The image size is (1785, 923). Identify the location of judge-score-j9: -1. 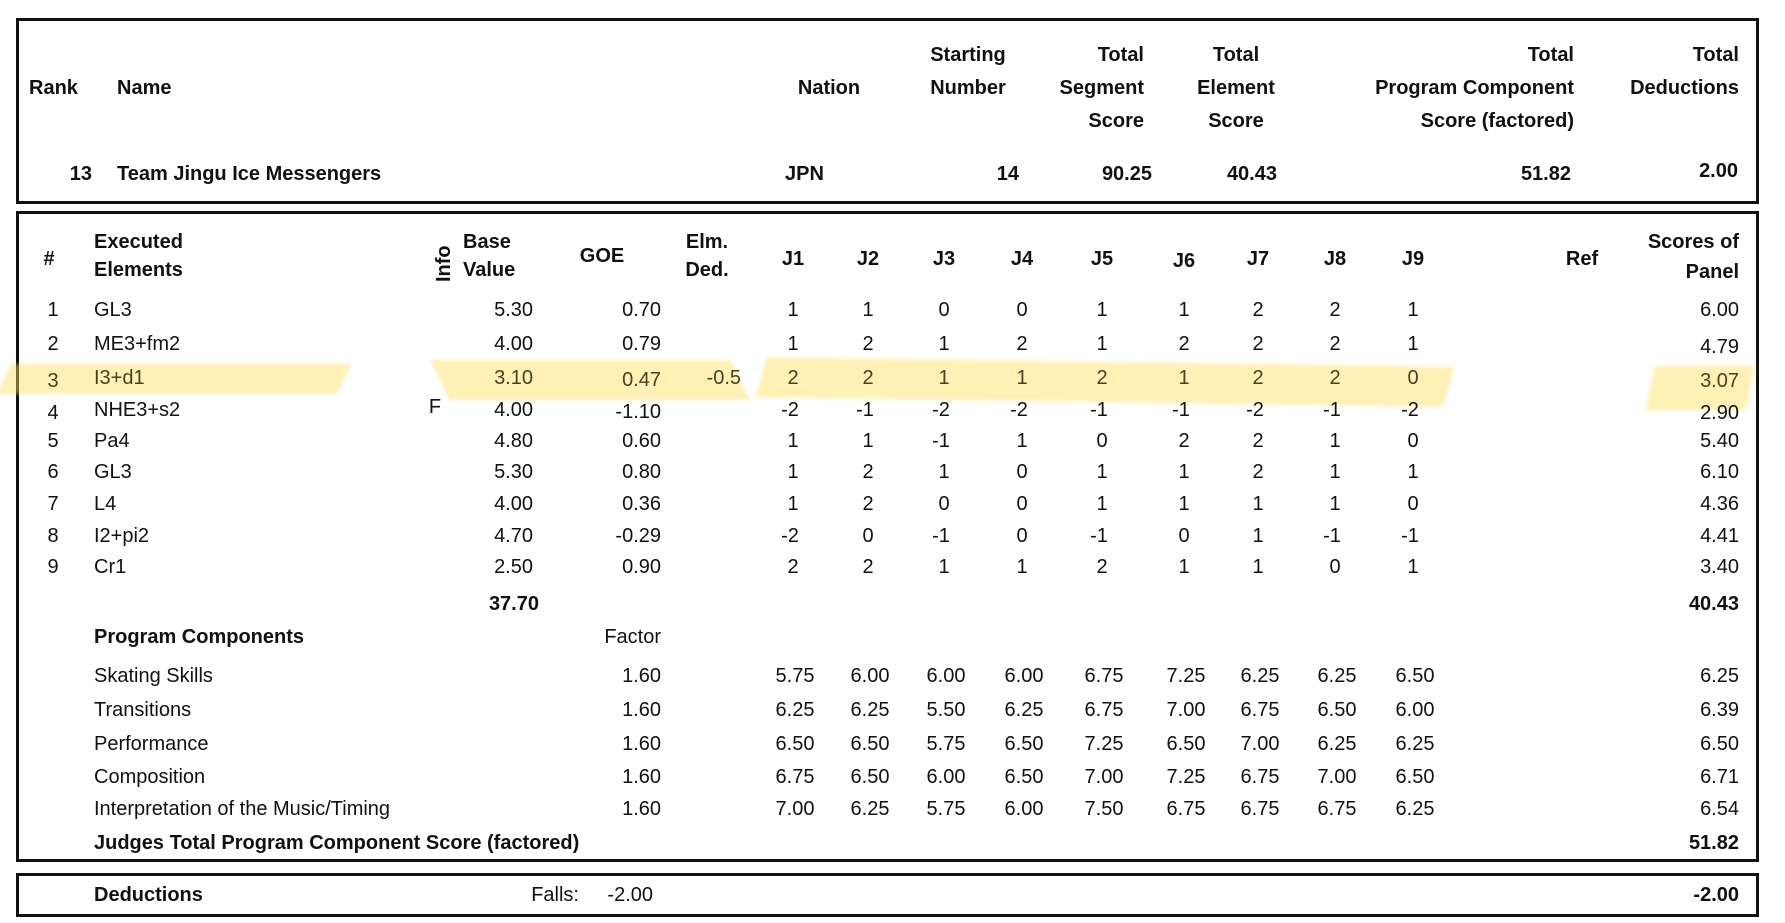
(1410, 536).